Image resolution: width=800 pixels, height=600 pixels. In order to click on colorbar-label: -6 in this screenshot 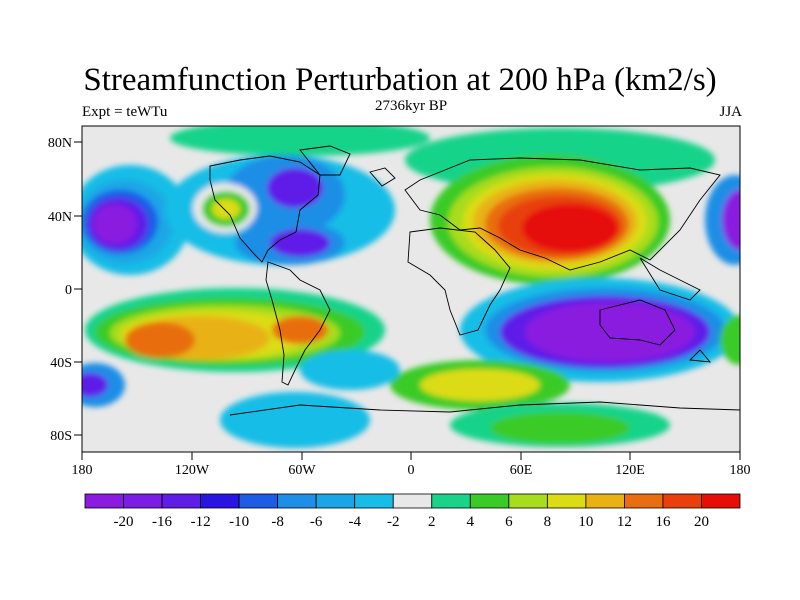, I will do `click(316, 522)`.